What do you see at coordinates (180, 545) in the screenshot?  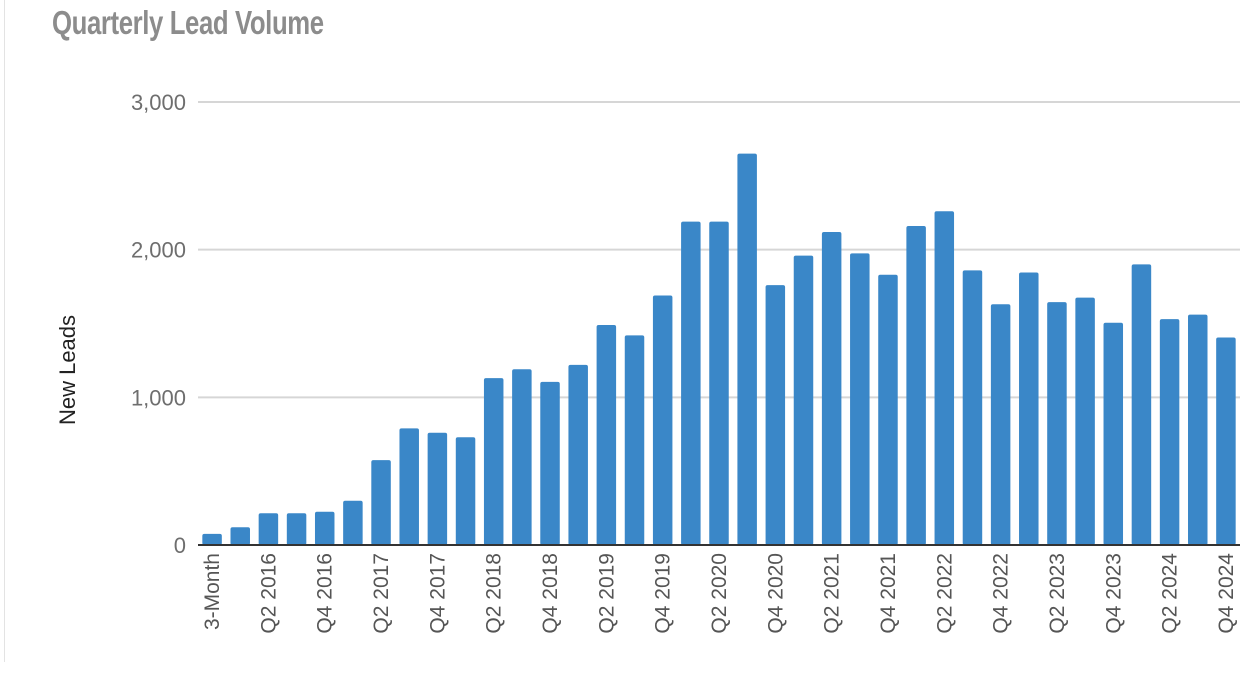 I see `y-tick-label: 0` at bounding box center [180, 545].